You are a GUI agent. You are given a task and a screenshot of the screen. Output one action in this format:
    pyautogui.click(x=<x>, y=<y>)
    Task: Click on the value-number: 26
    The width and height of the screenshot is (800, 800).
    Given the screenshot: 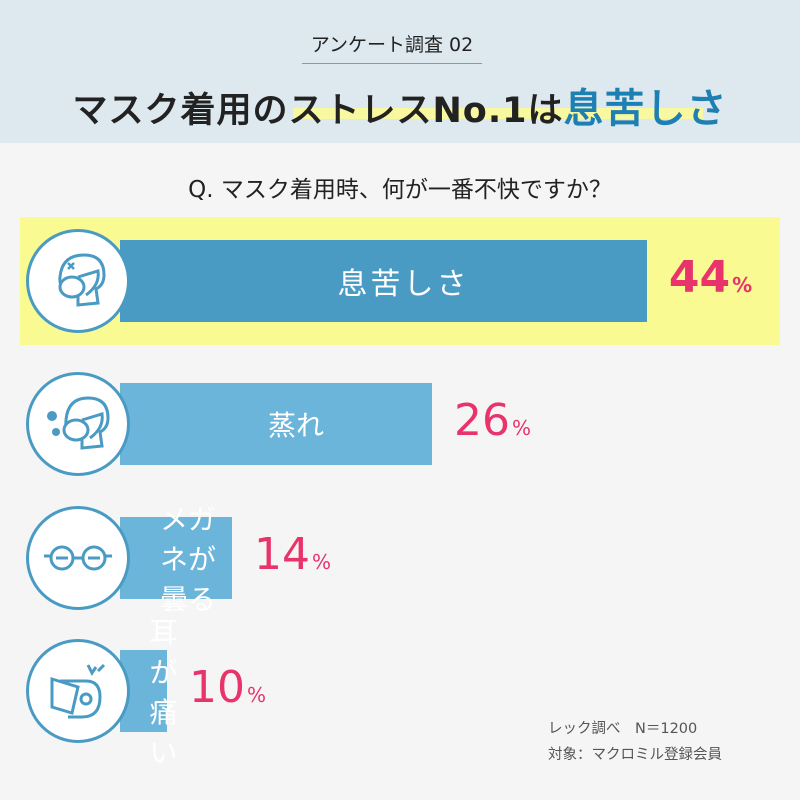 What is the action you would take?
    pyautogui.click(x=482, y=420)
    